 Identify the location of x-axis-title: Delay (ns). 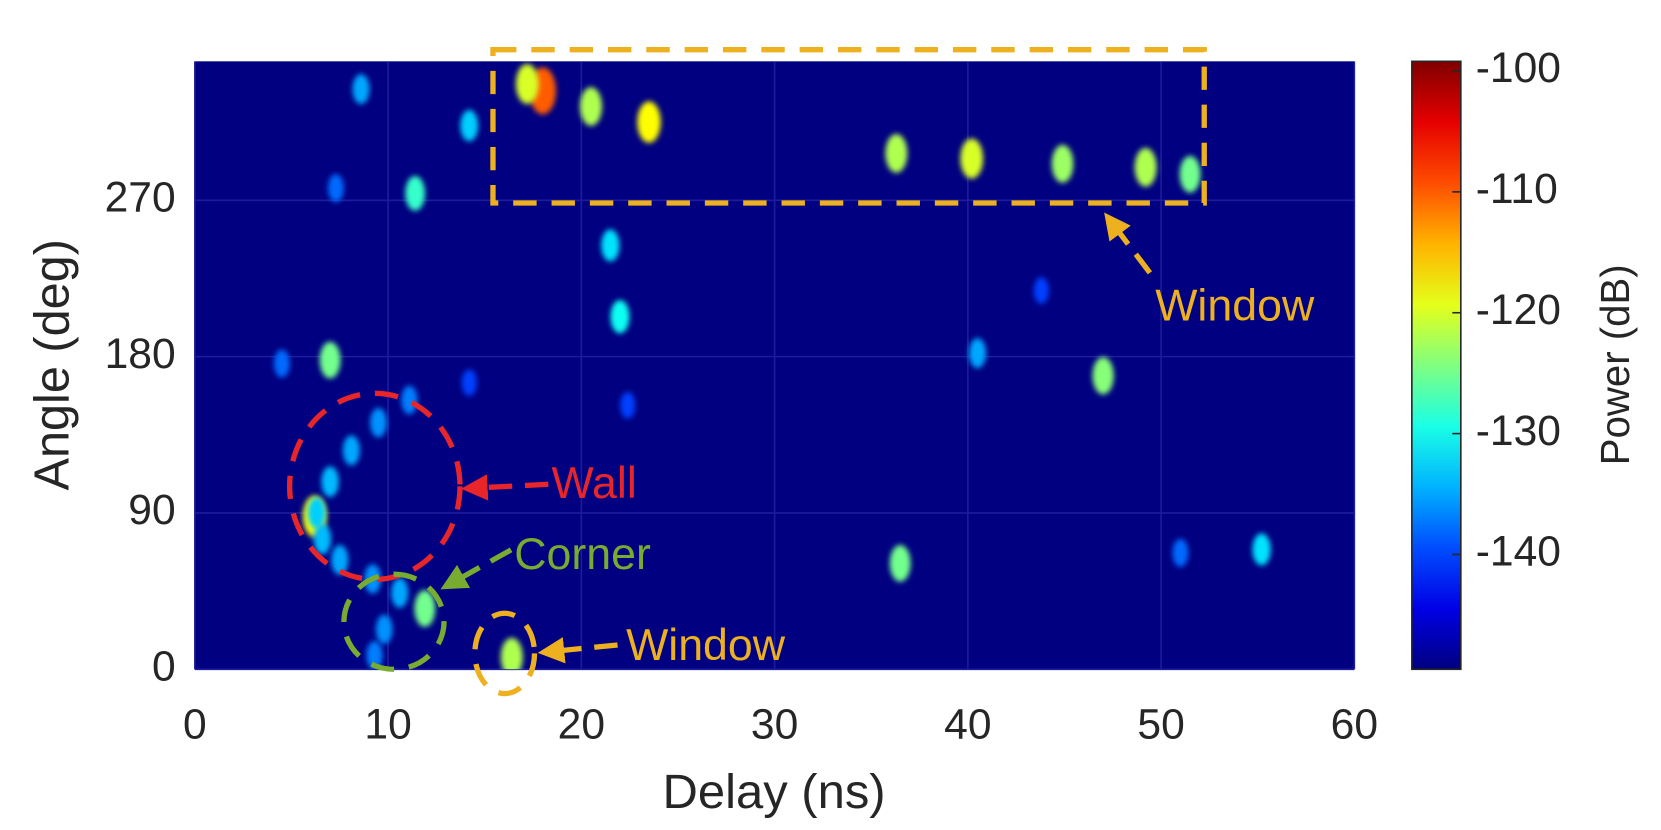
(774, 792).